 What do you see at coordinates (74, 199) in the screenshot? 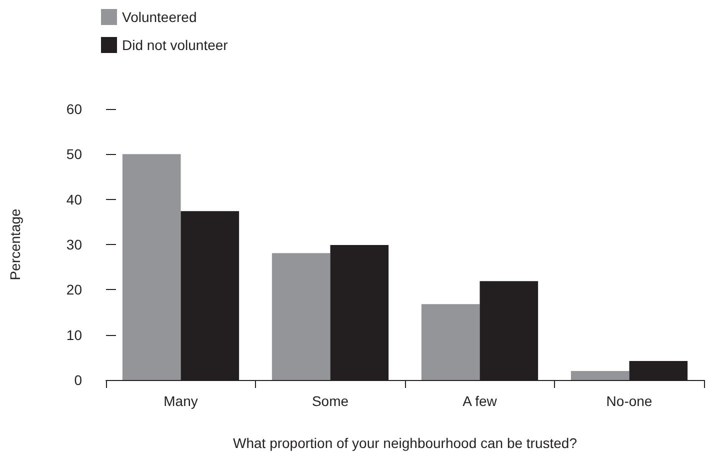
I see `y-tick-label: 40` at bounding box center [74, 199].